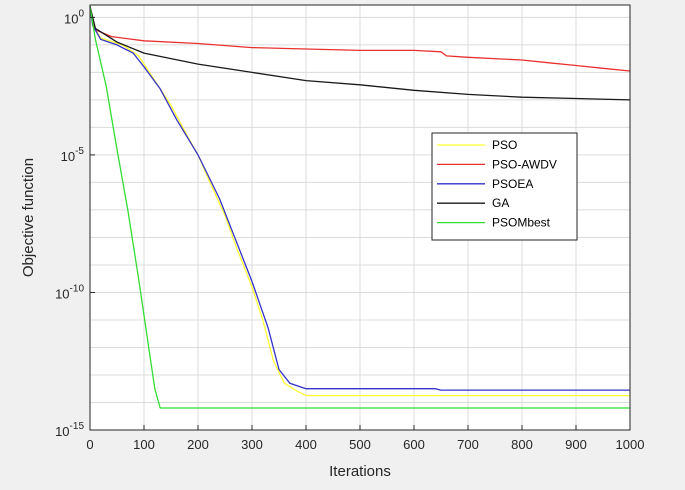 This screenshot has width=685, height=490. Describe the element at coordinates (306, 444) in the screenshot. I see `x-tick-label: 400` at that location.